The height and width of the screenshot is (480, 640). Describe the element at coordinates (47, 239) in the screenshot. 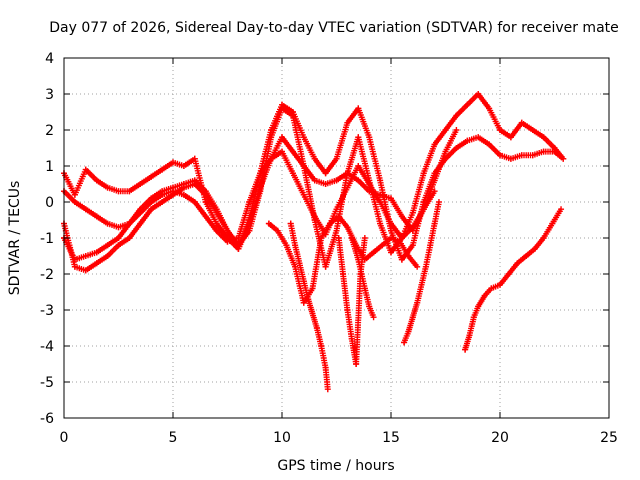

I see `y-tick-label: -1` at that location.